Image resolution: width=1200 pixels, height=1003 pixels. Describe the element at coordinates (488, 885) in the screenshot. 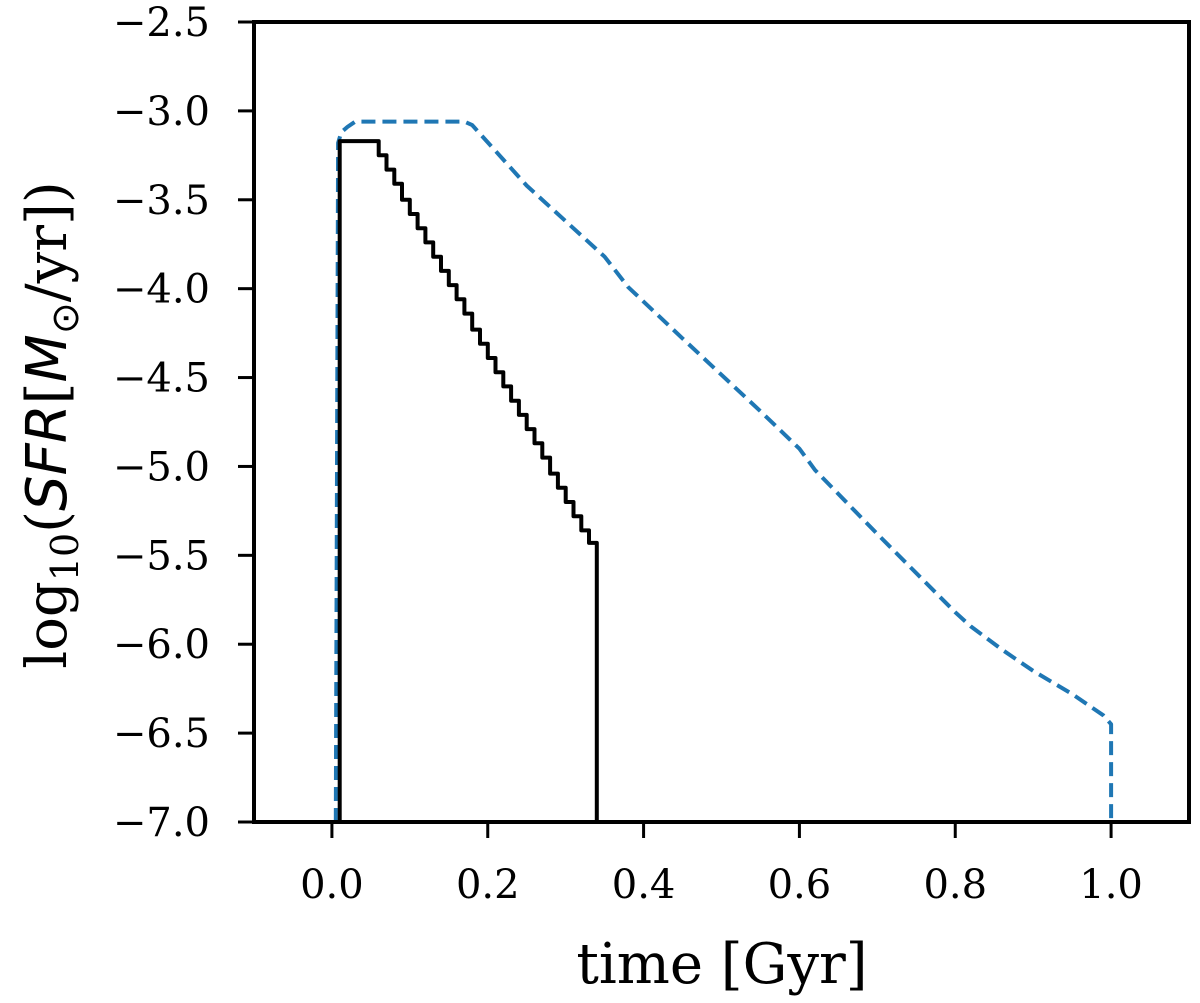

I see `x-tick-label: 0.2` at that location.